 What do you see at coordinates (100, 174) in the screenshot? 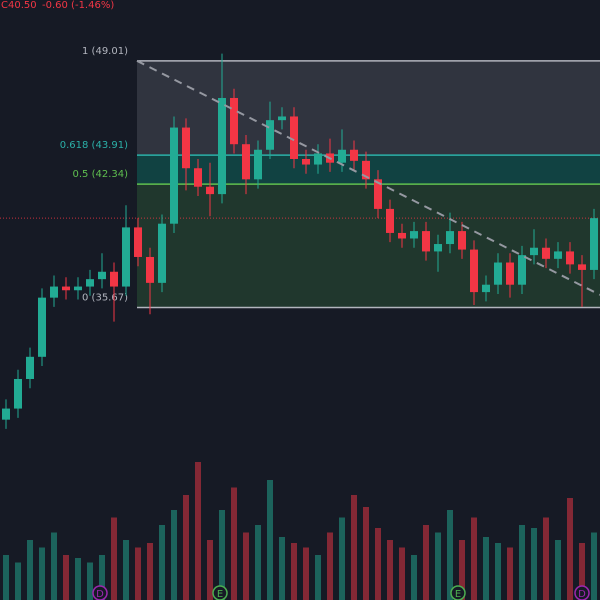
I see `fib-label: 0.5 (42.34)` at bounding box center [100, 174].